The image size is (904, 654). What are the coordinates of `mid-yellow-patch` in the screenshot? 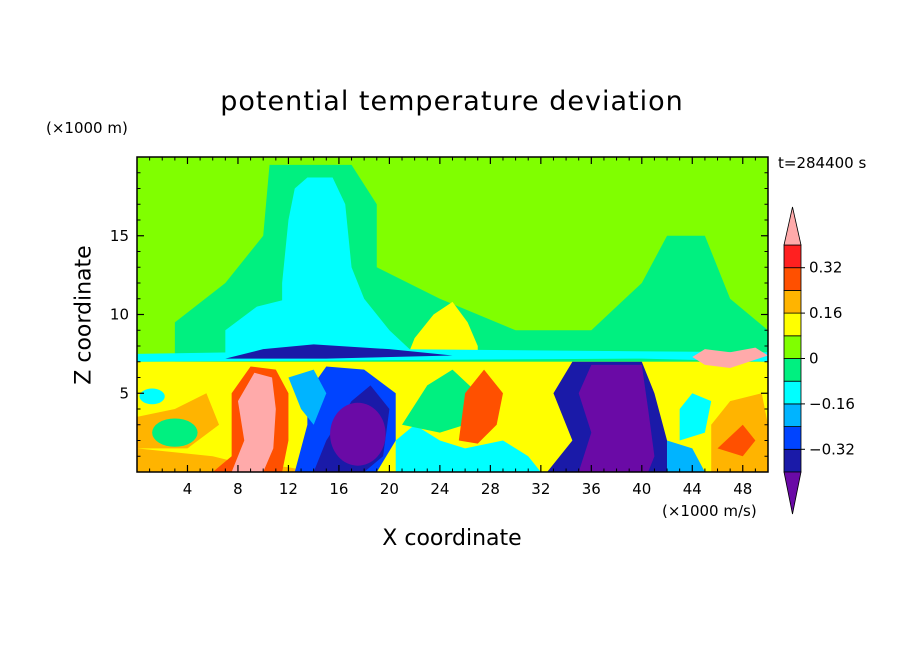 It's located at (528, 395).